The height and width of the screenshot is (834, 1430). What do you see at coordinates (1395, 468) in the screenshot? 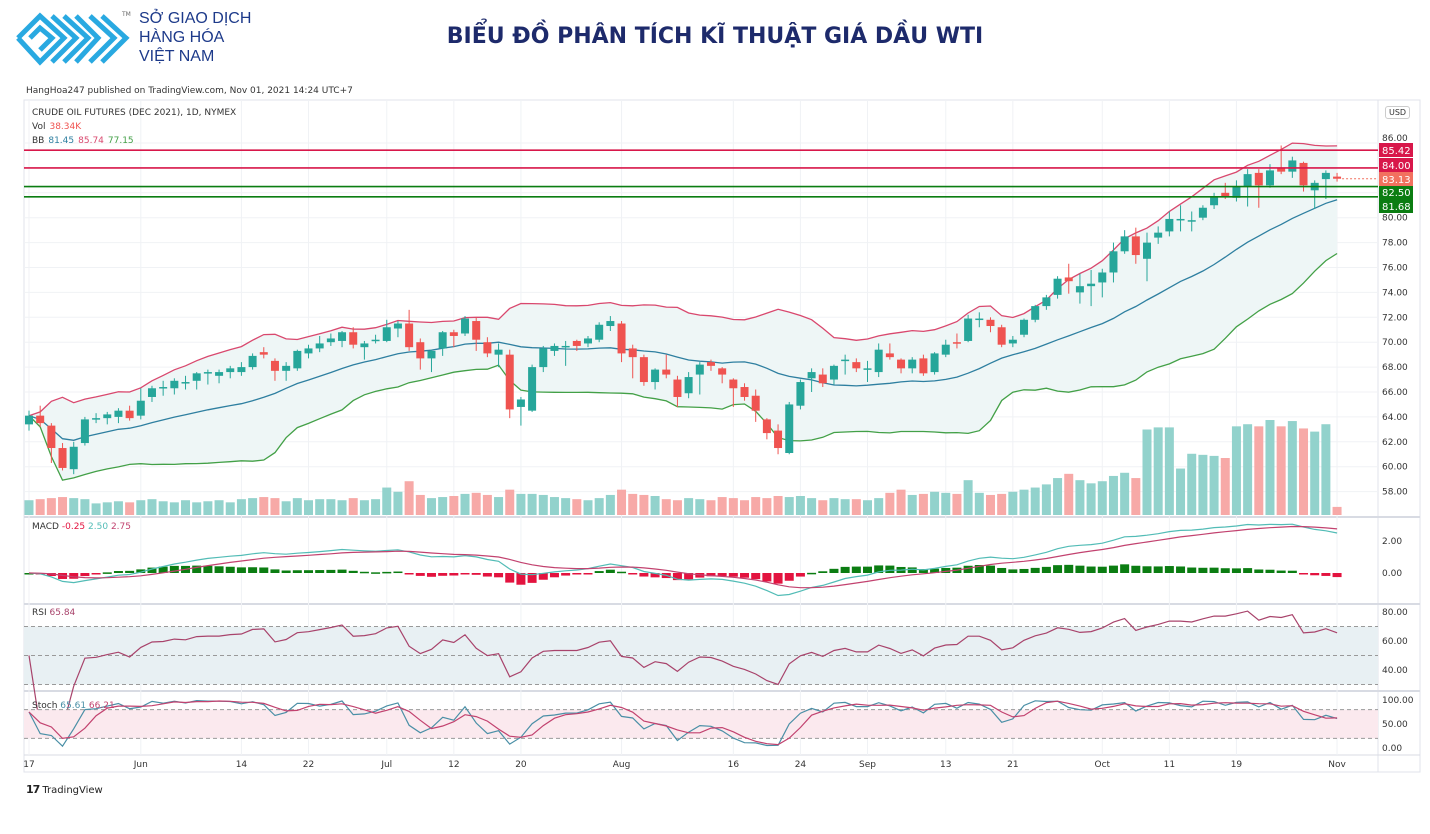
I see `price-tick: 60.00` at bounding box center [1395, 468].